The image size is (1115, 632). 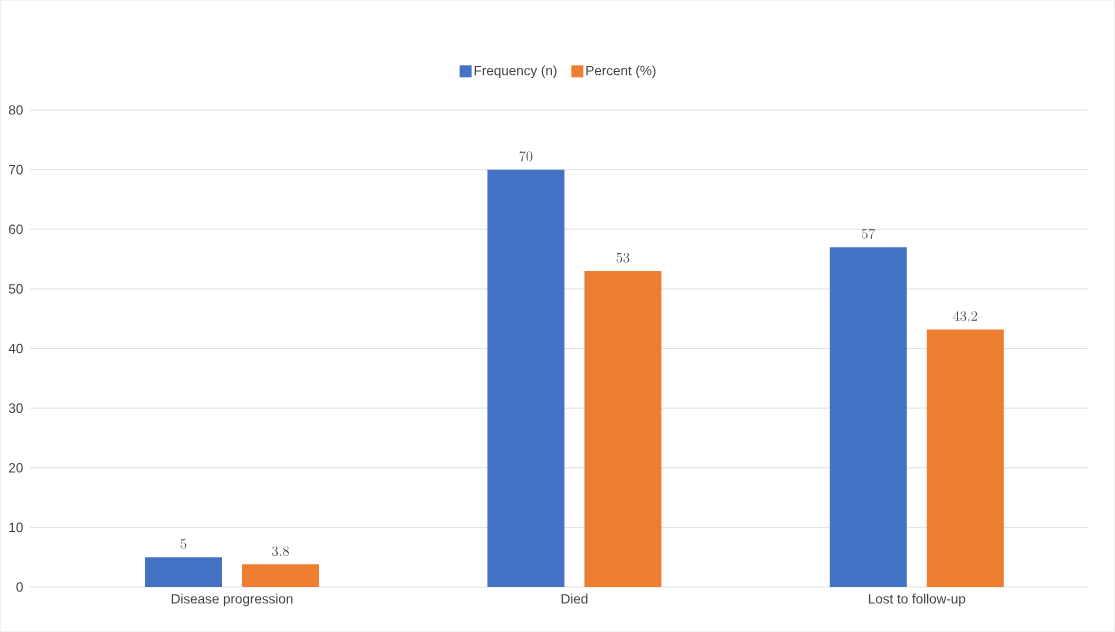 What do you see at coordinates (16, 467) in the screenshot?
I see `y-tick-label: 20` at bounding box center [16, 467].